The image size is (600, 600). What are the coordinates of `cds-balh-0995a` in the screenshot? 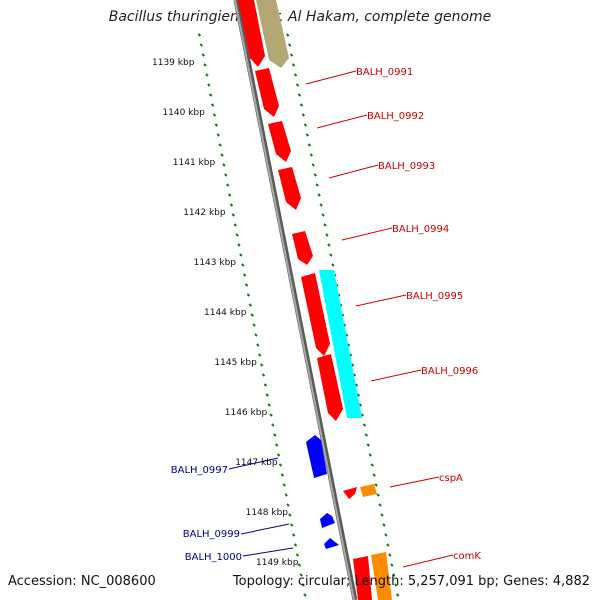 It's located at (302, 248).